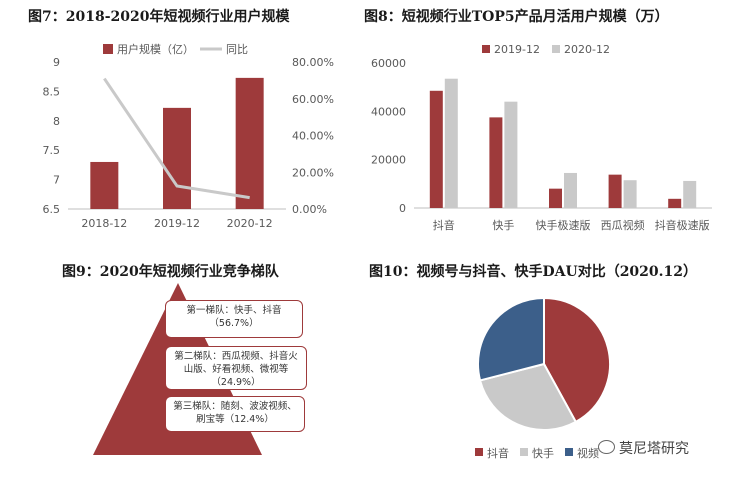 This screenshot has height=478, width=735. Describe the element at coordinates (313, 99) in the screenshot. I see `fig7-y-right-tick: 60.00%` at that location.